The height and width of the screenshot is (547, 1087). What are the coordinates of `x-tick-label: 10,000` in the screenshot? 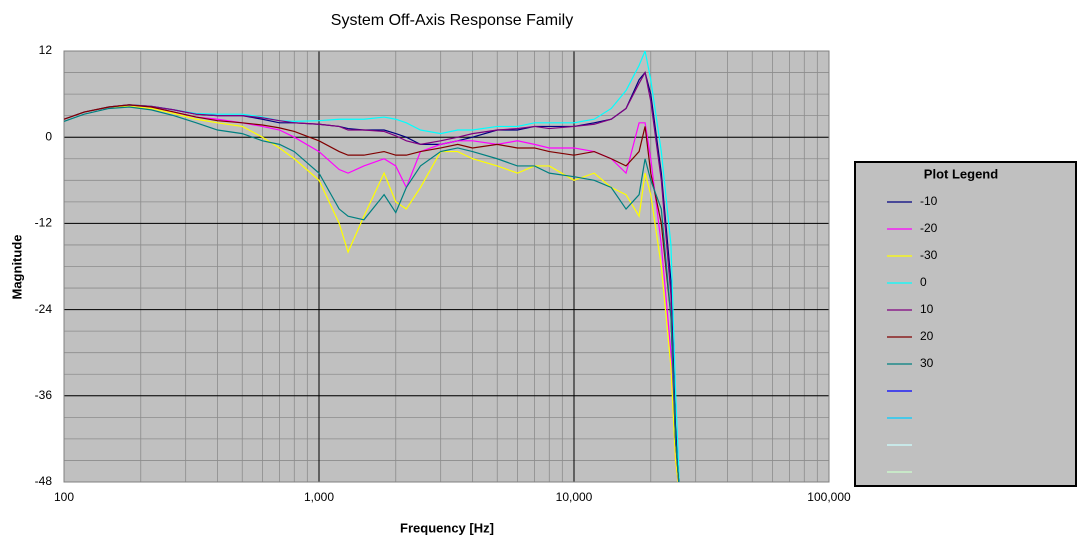 It's located at (574, 497).